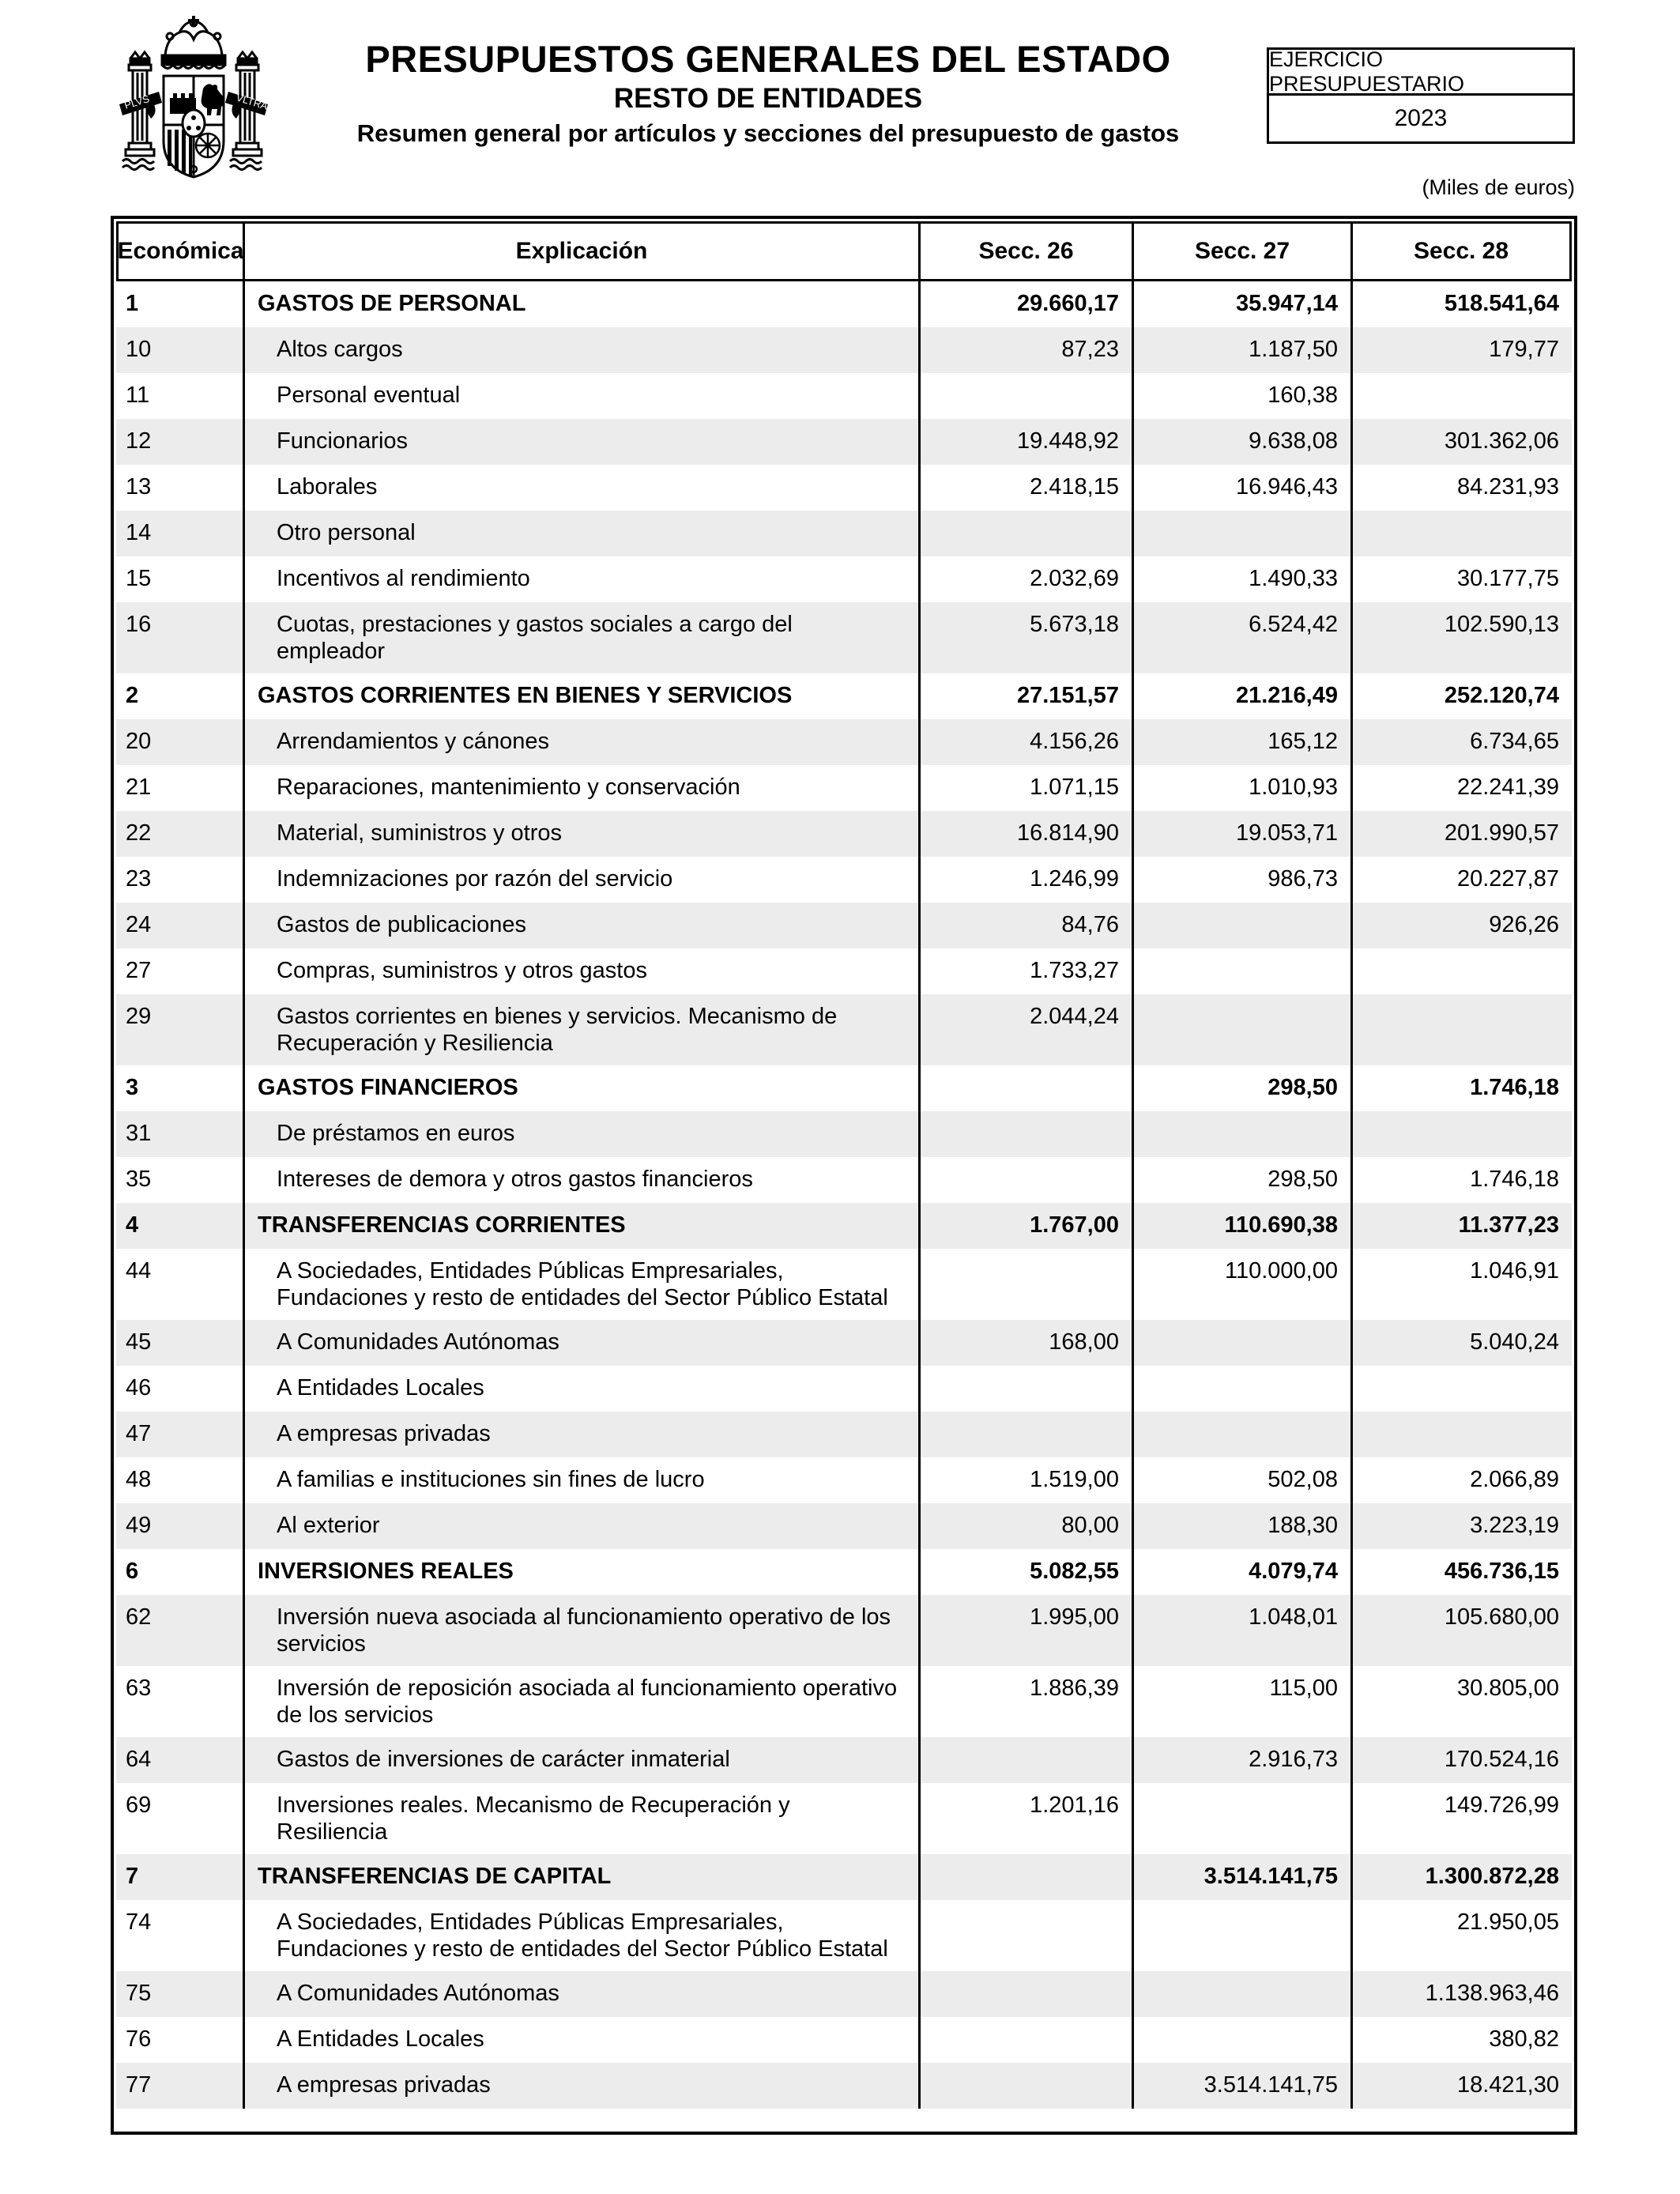  I want to click on cell-secc-27: 4.079,74, so click(1243, 1572).